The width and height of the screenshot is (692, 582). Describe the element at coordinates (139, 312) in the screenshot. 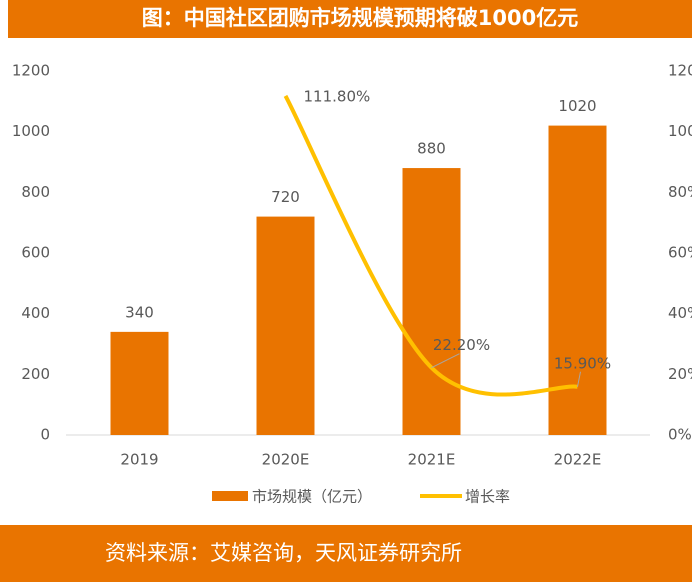

I see `bar-value-label: 340` at that location.